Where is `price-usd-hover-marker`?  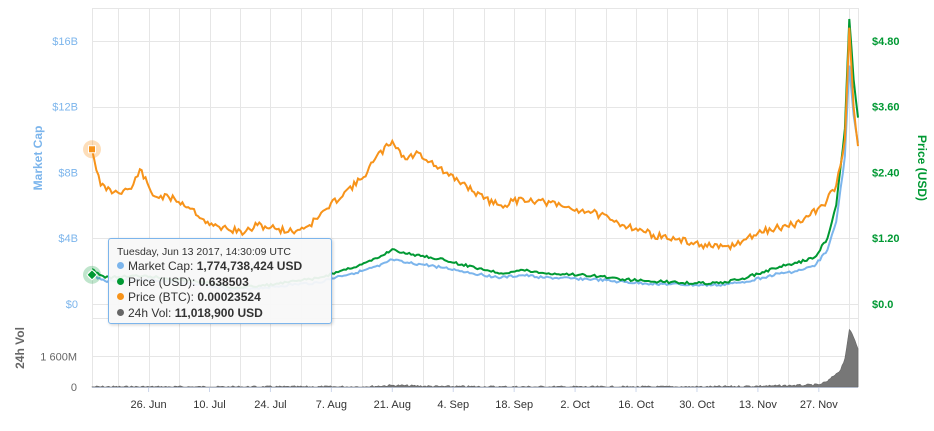 price-usd-hover-marker is located at coordinates (92, 275).